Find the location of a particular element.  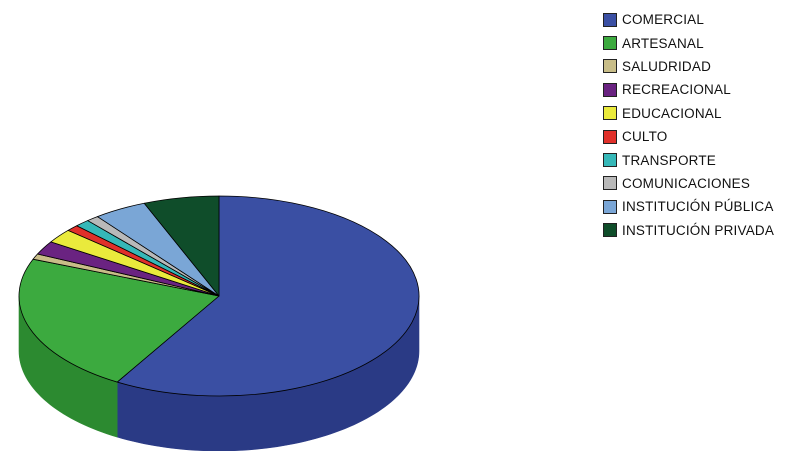

pie-slice-instituci-n-privada is located at coordinates (181, 246).